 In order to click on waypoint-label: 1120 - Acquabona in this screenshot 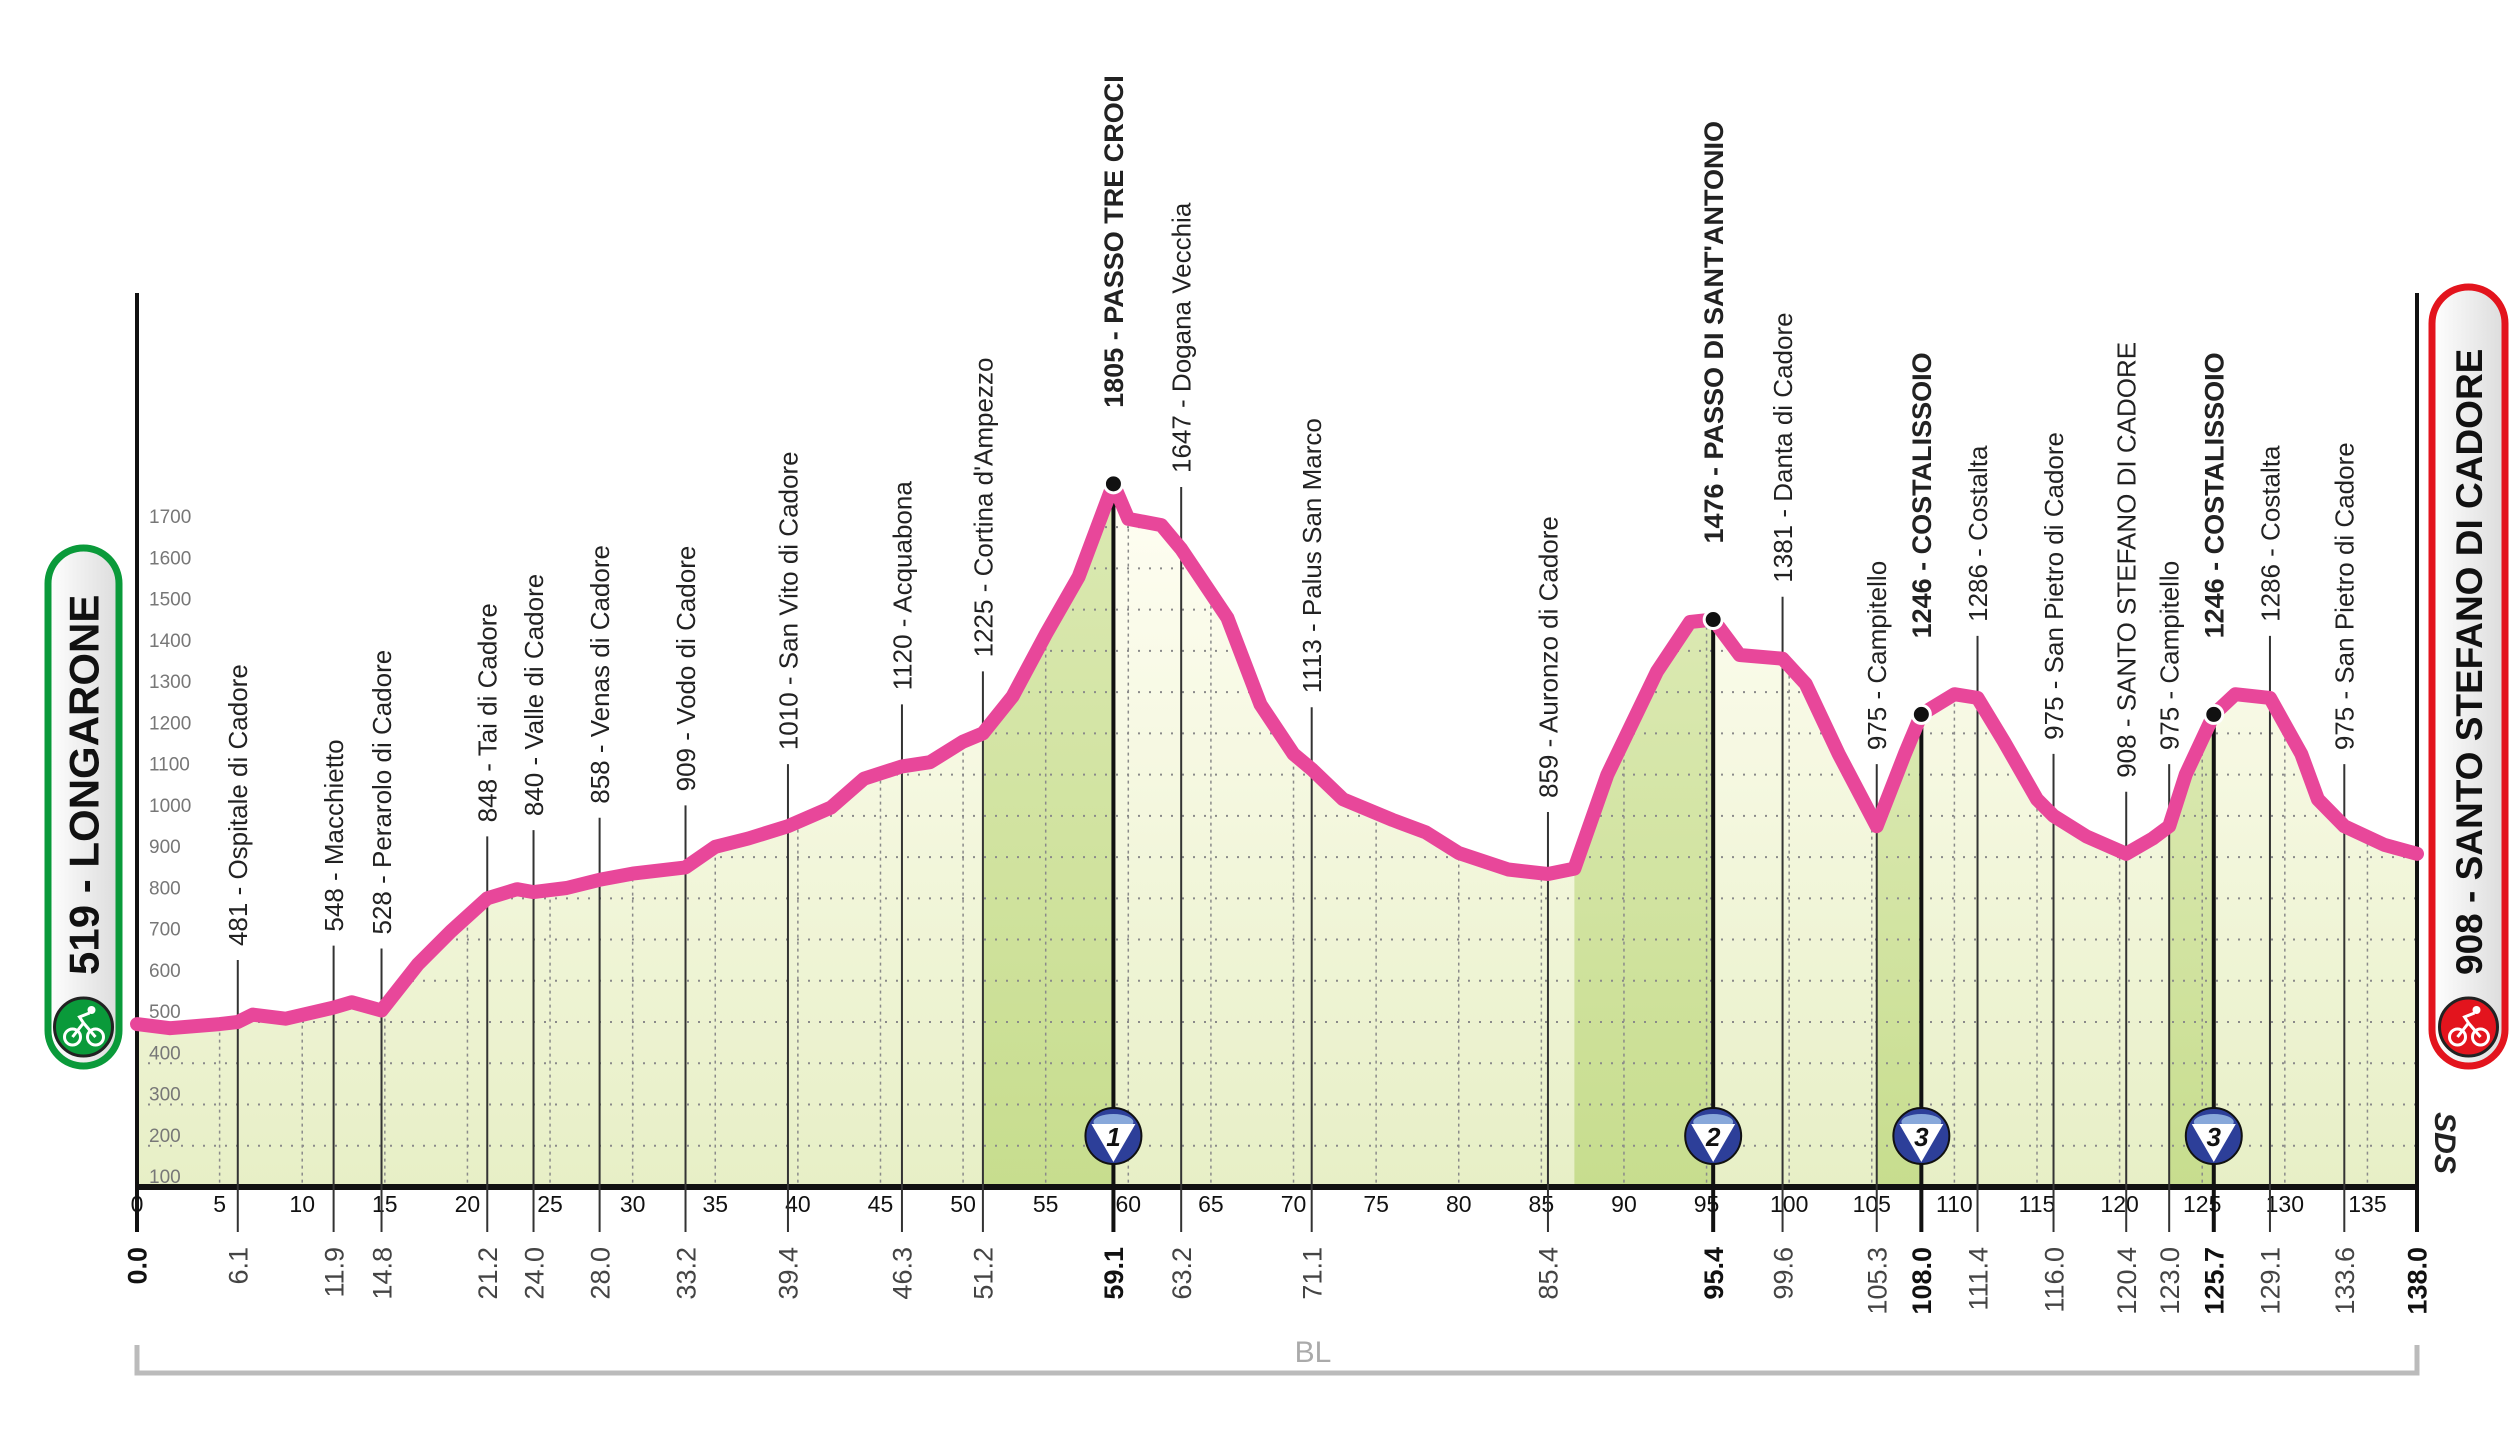, I will do `click(902, 586)`.